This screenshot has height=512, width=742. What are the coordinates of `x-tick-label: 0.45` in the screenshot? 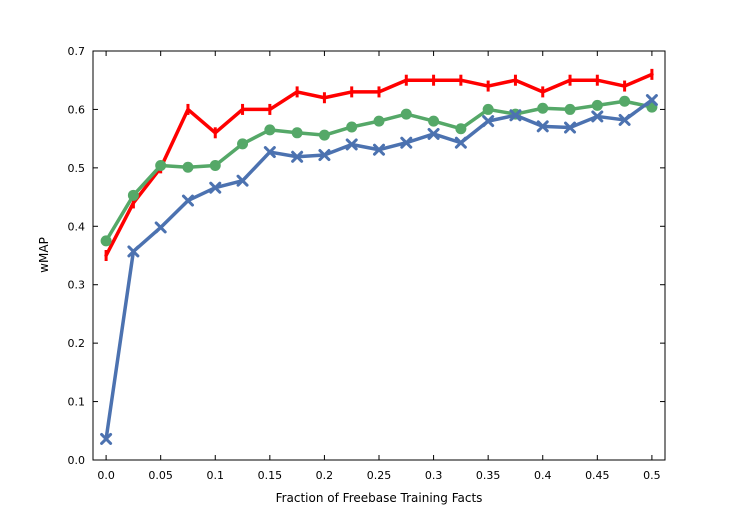 It's located at (597, 475).